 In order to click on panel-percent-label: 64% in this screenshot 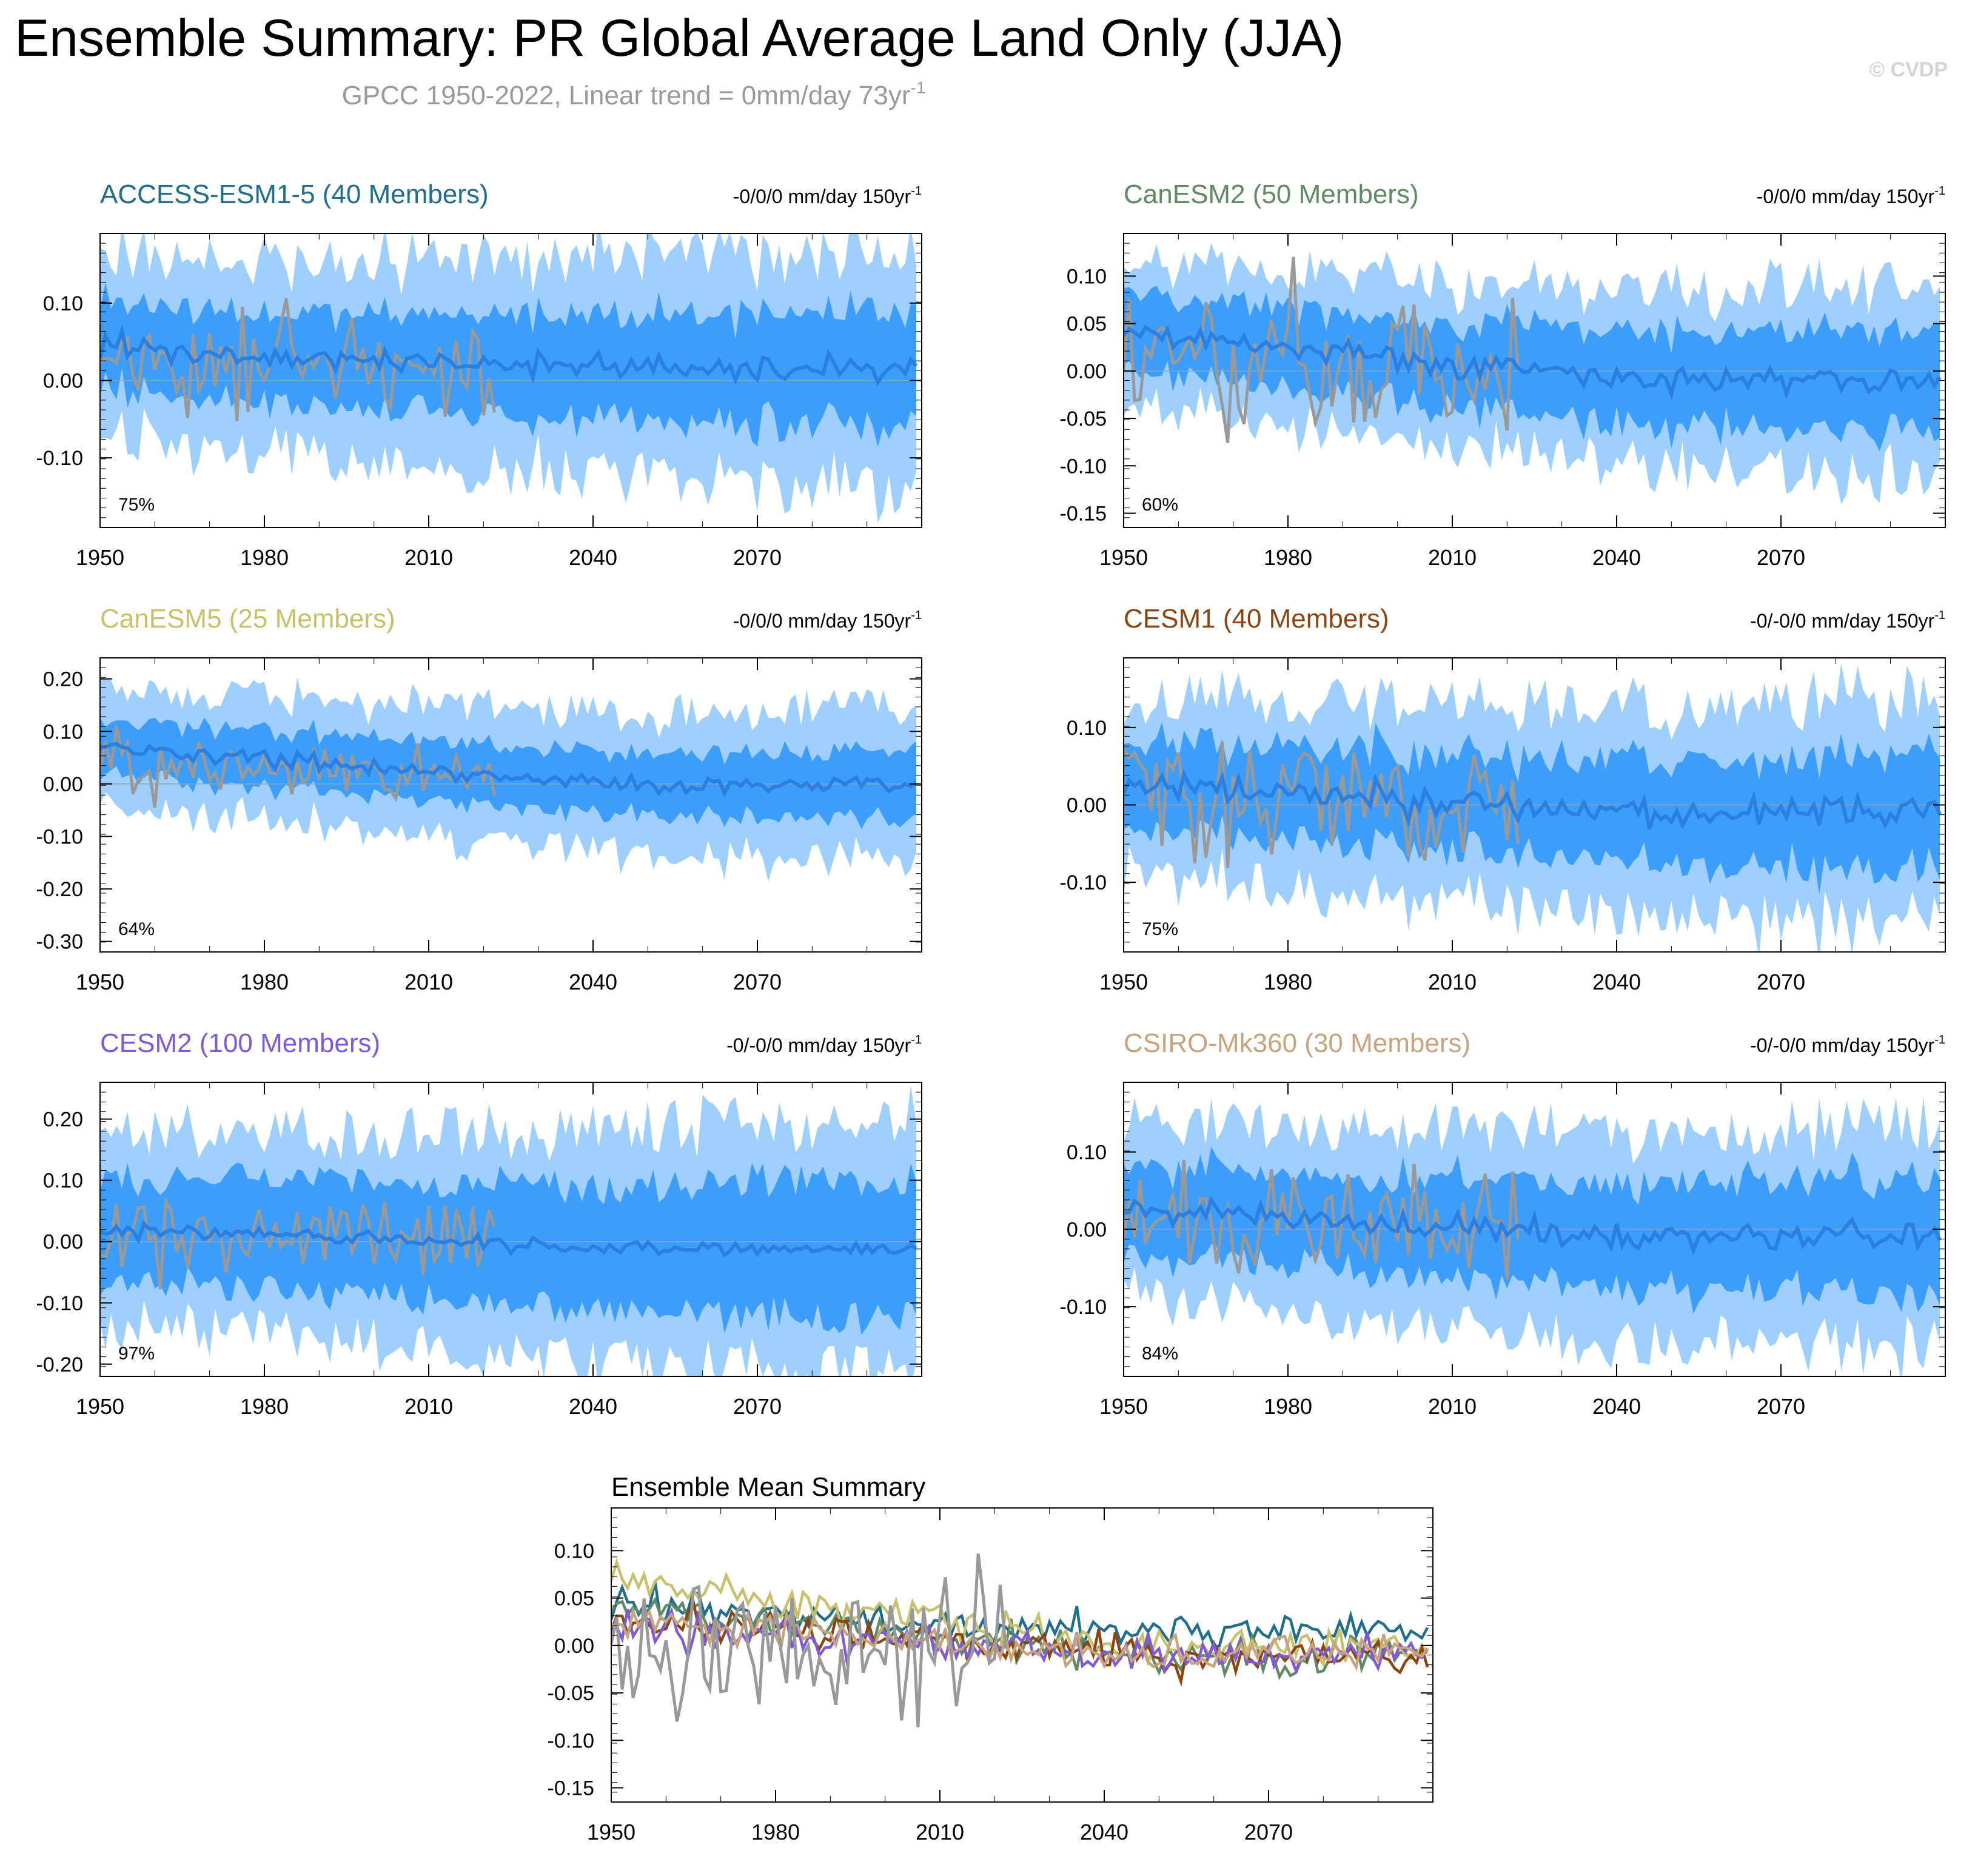, I will do `click(136, 929)`.